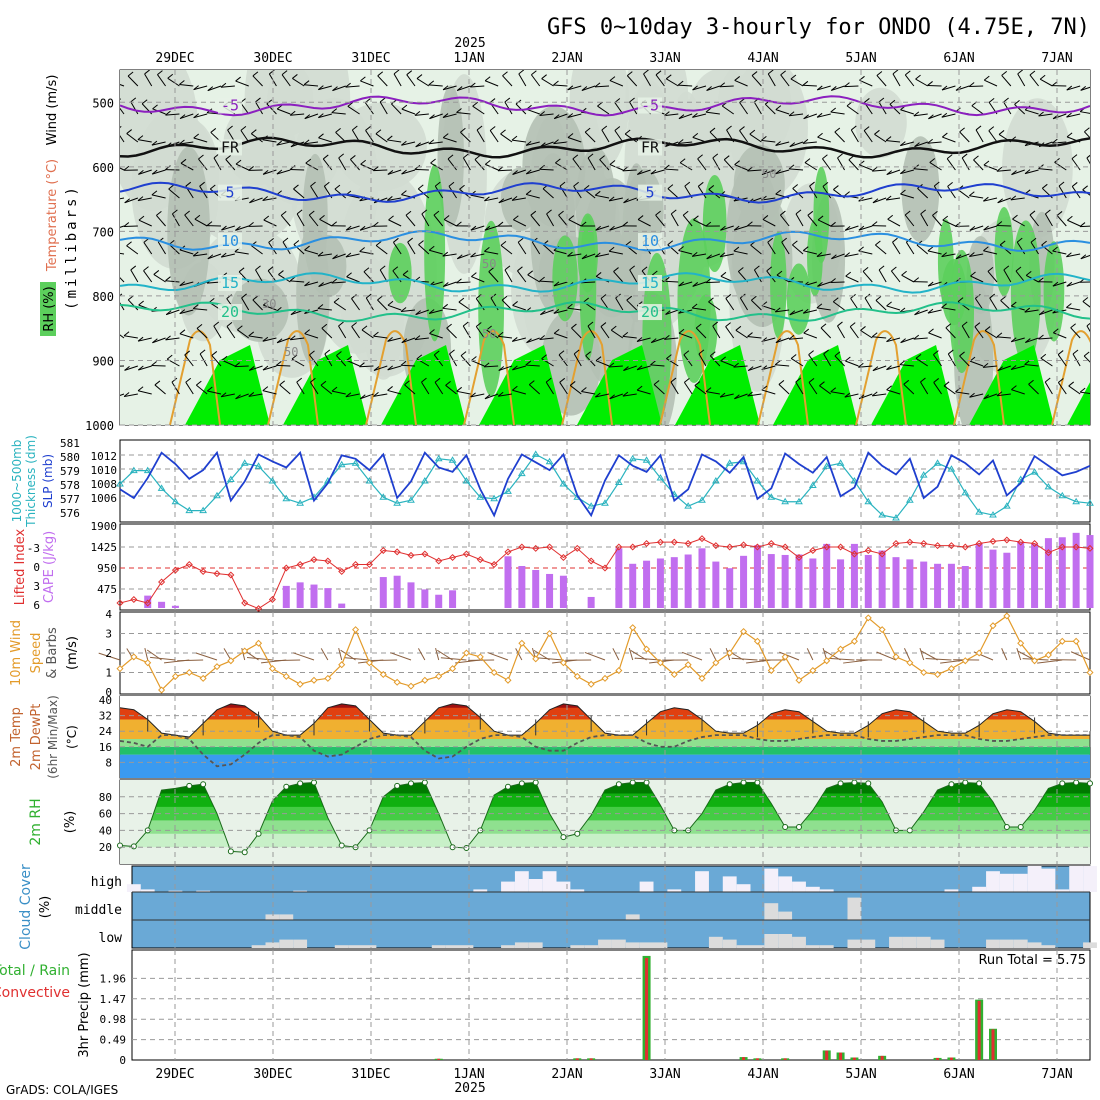  I want to click on isotherm-label: 5, so click(649, 193).